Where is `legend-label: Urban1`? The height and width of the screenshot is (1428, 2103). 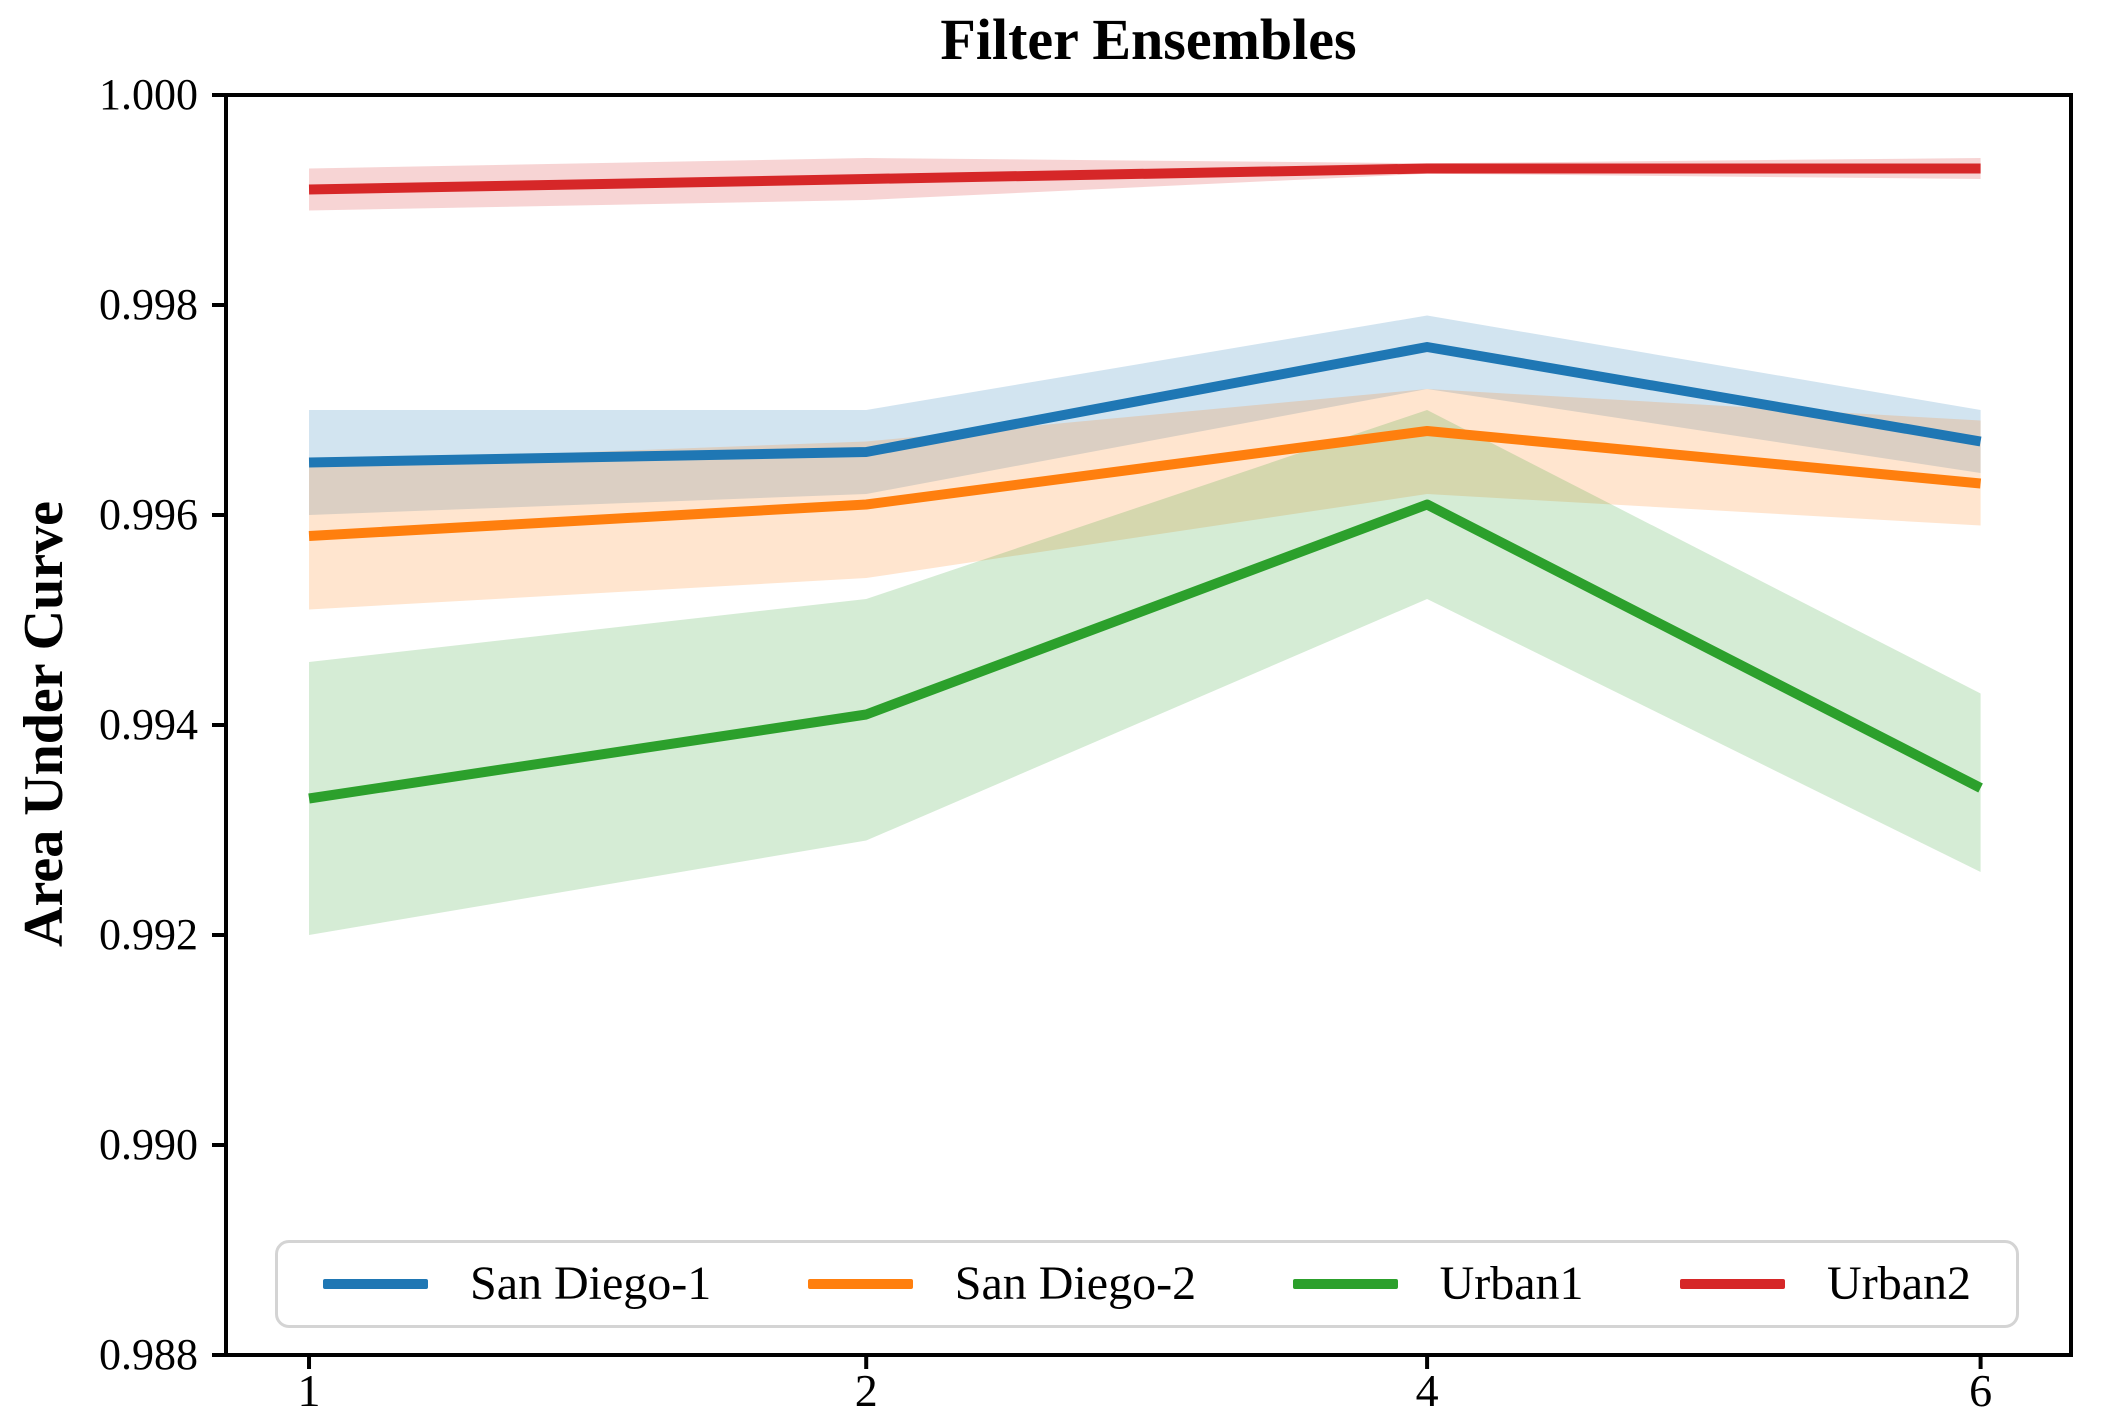 legend-label: Urban1 is located at coordinates (1511, 1283).